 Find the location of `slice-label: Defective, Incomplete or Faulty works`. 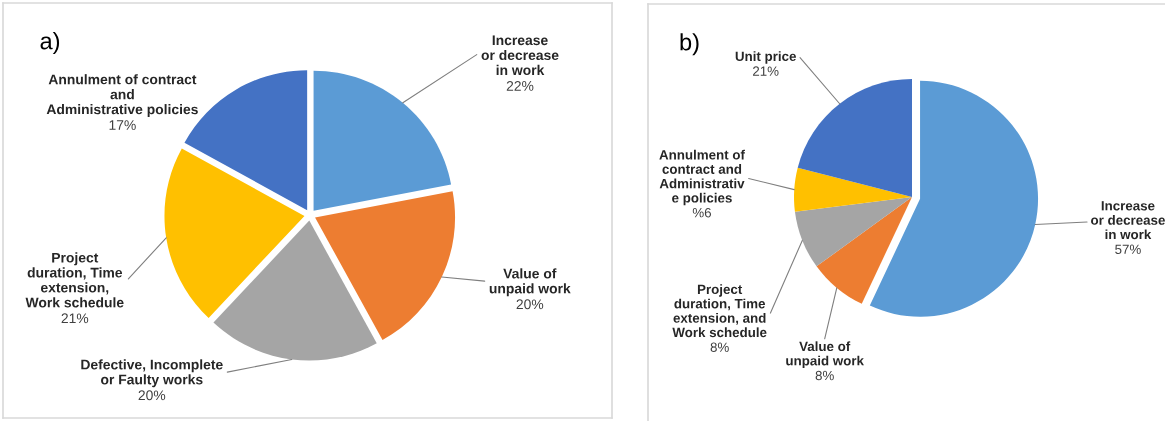

slice-label: Defective, Incomplete or Faulty works is located at coordinates (152, 373).